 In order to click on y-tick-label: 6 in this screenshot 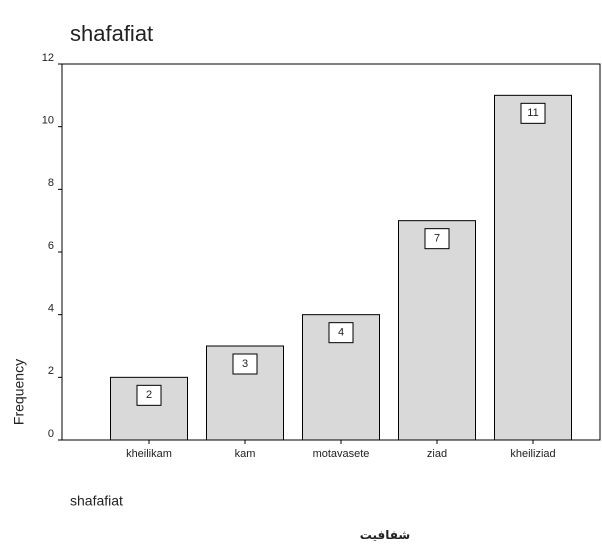, I will do `click(51, 246)`.